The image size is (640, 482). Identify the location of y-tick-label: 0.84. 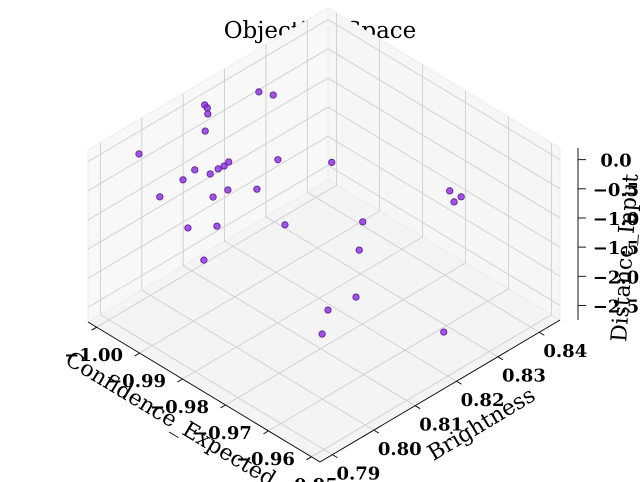
(565, 351).